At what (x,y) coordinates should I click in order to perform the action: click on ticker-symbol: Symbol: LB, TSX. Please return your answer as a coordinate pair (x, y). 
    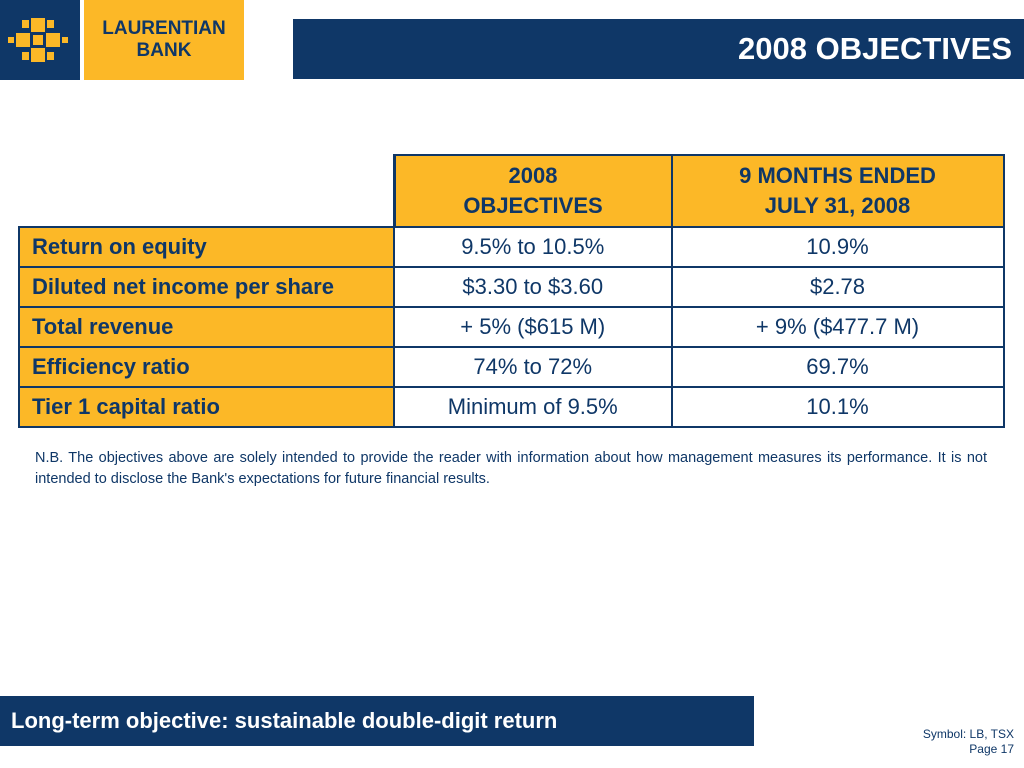
    Looking at the image, I should click on (968, 734).